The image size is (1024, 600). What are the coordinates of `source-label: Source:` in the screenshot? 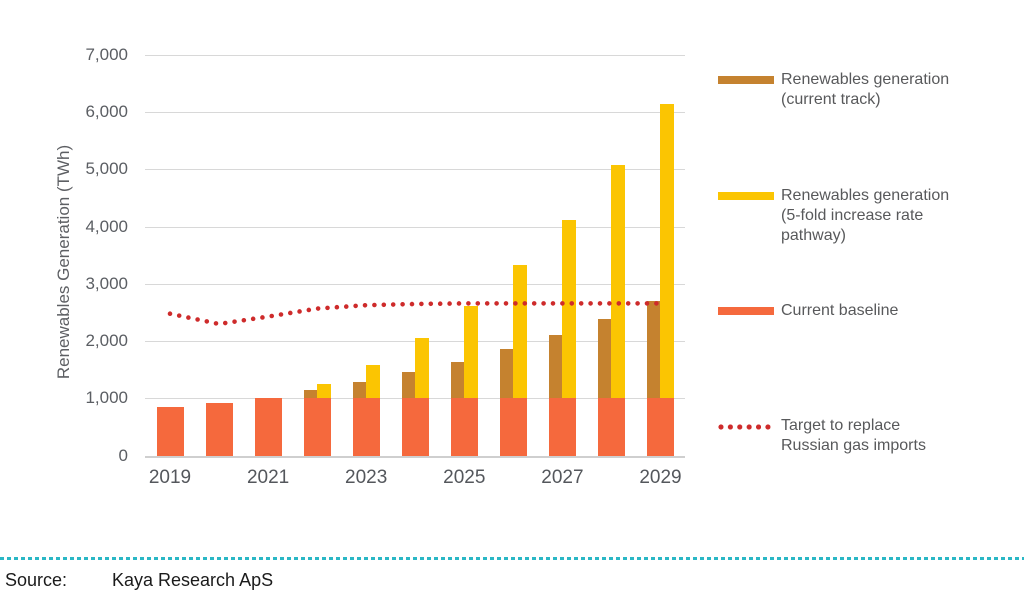 It's located at (36, 580).